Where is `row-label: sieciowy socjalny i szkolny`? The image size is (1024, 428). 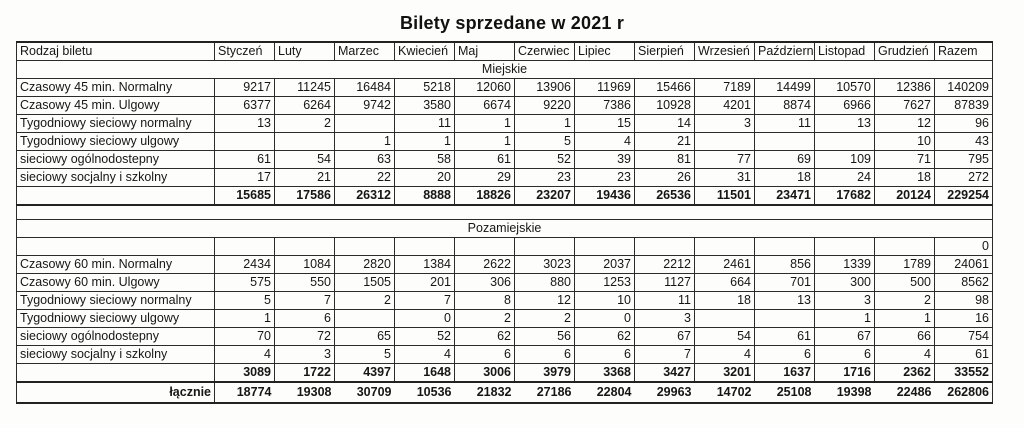 row-label: sieciowy socjalny i szkolny is located at coordinates (115, 354).